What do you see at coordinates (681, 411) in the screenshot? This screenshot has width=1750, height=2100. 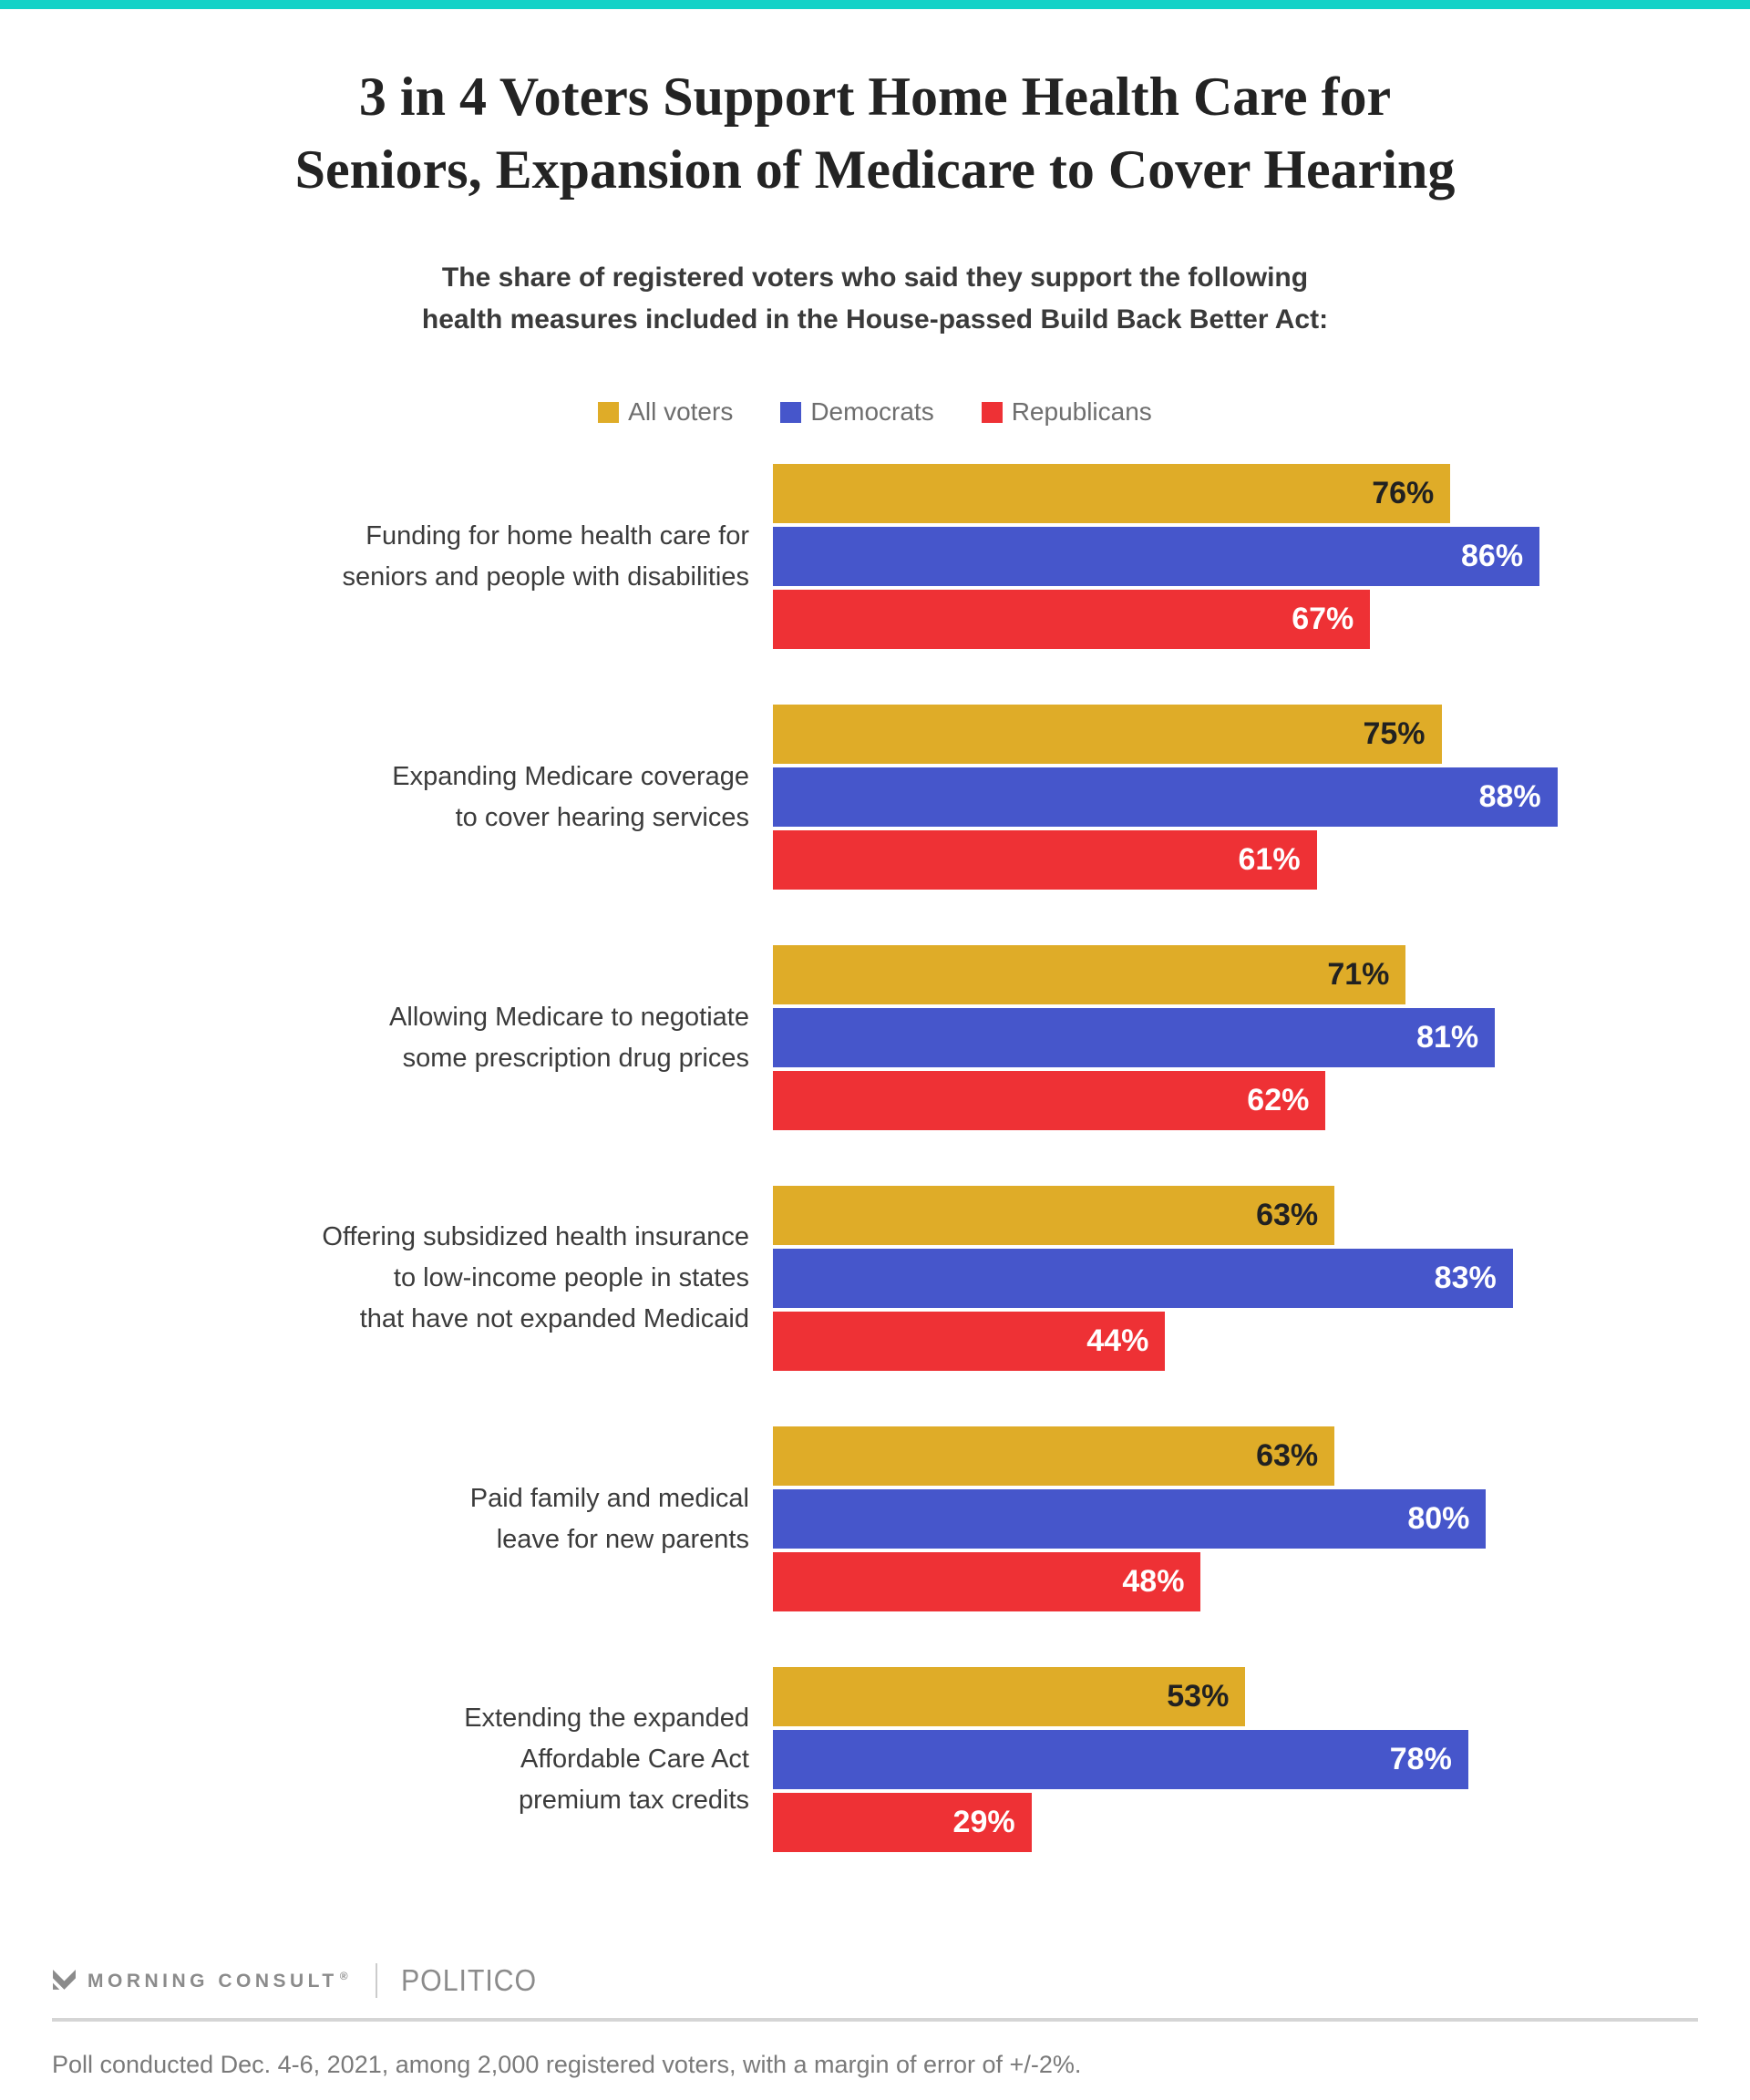 I see `legend-label: All voters` at bounding box center [681, 411].